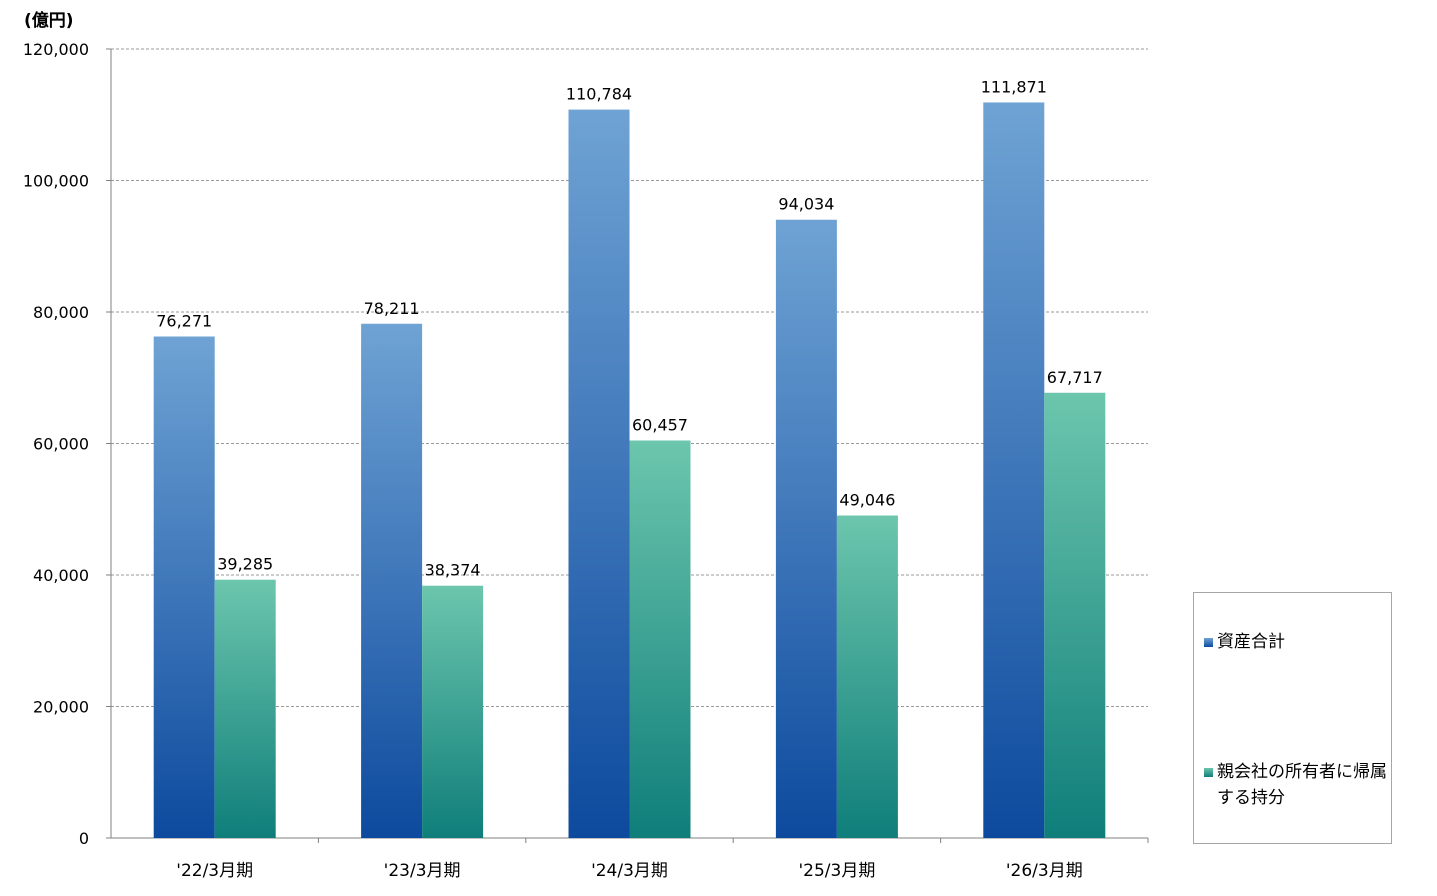 The image size is (1437, 896). Describe the element at coordinates (184, 321) in the screenshot. I see `data-label: 76,271` at that location.